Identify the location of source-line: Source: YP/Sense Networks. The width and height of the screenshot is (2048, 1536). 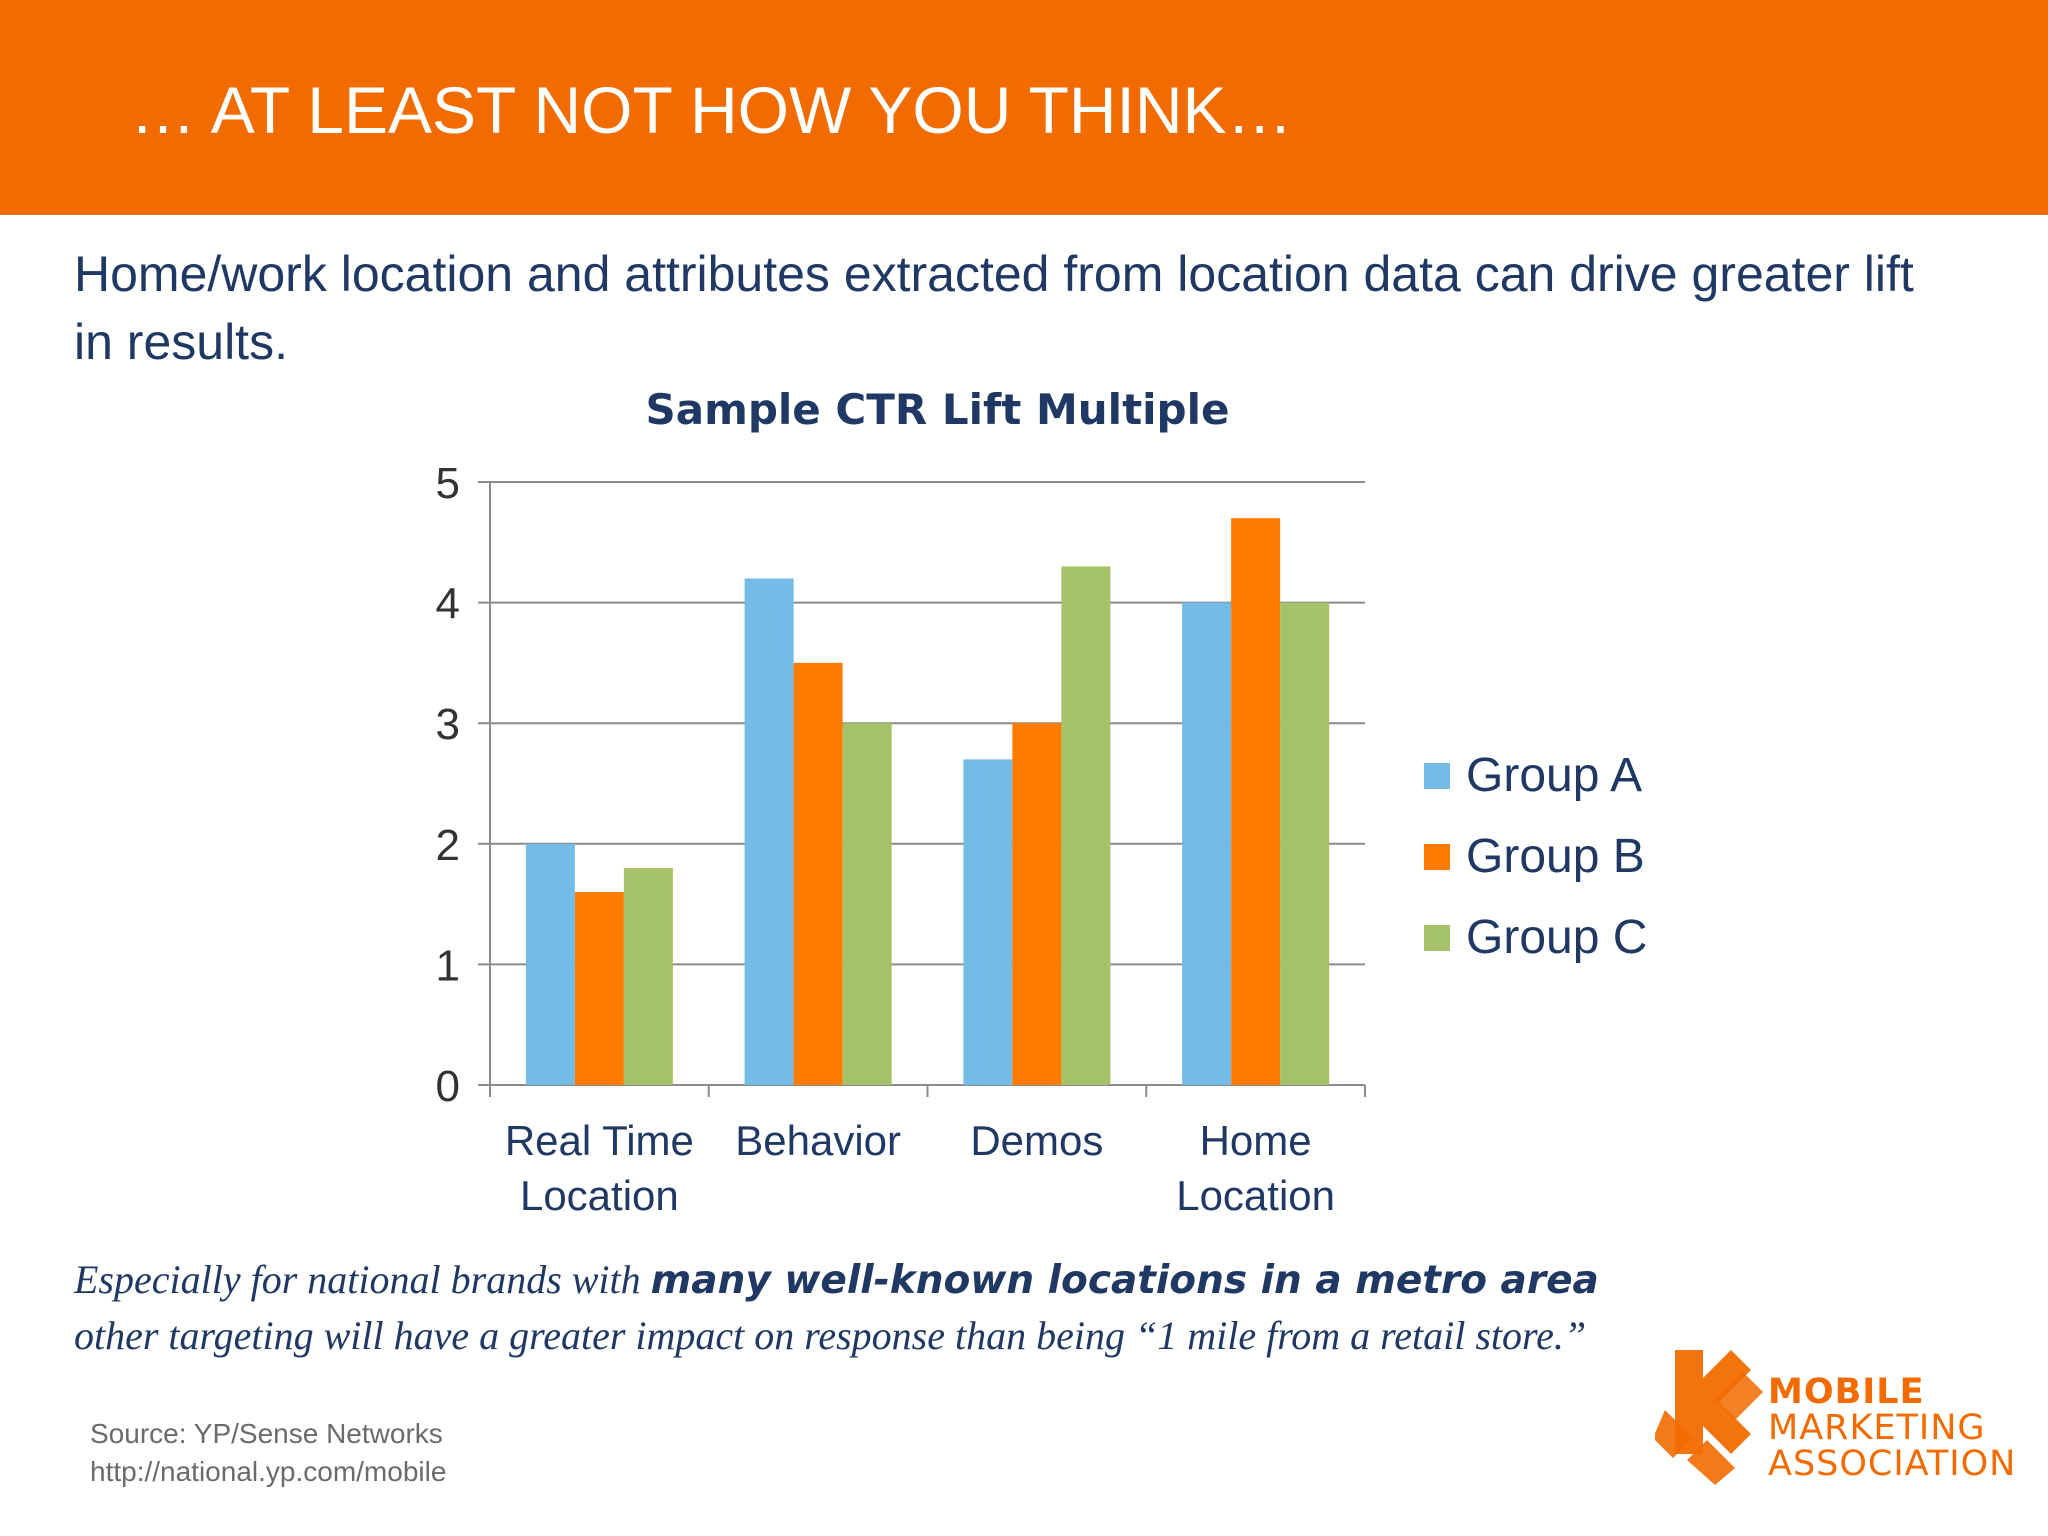
(266, 1433).